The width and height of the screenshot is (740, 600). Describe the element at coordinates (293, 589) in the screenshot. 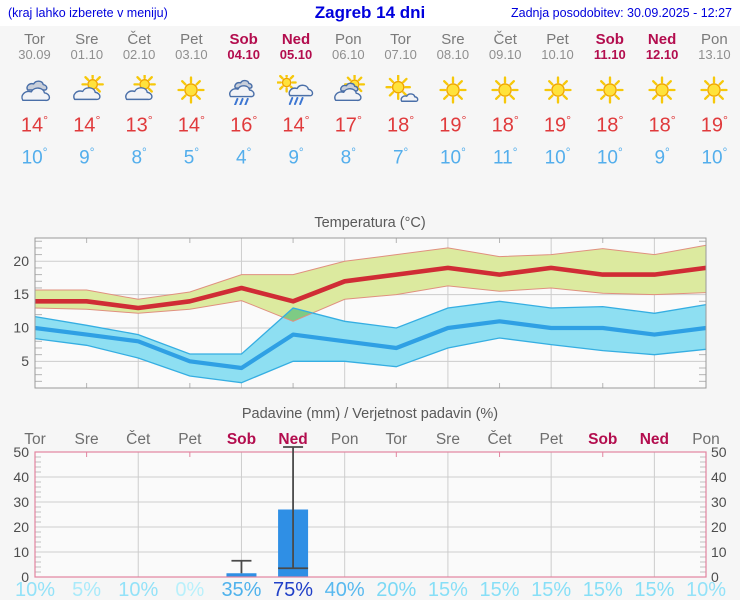

I see `precip-probability-label: 75%` at that location.